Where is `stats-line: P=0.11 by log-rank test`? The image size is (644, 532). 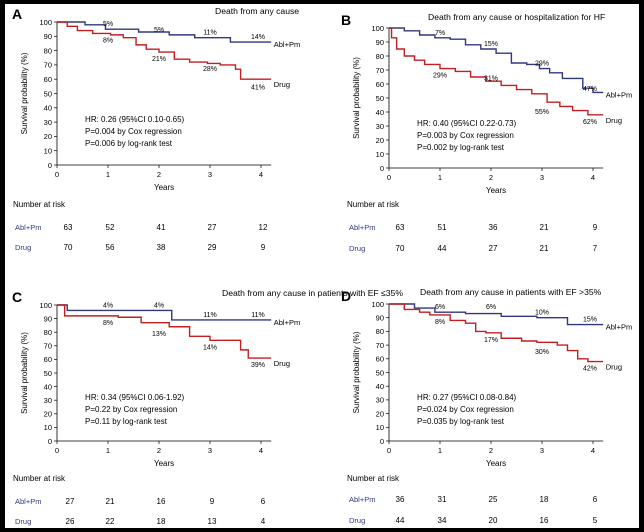 stats-line: P=0.11 by log-rank test is located at coordinates (126, 421).